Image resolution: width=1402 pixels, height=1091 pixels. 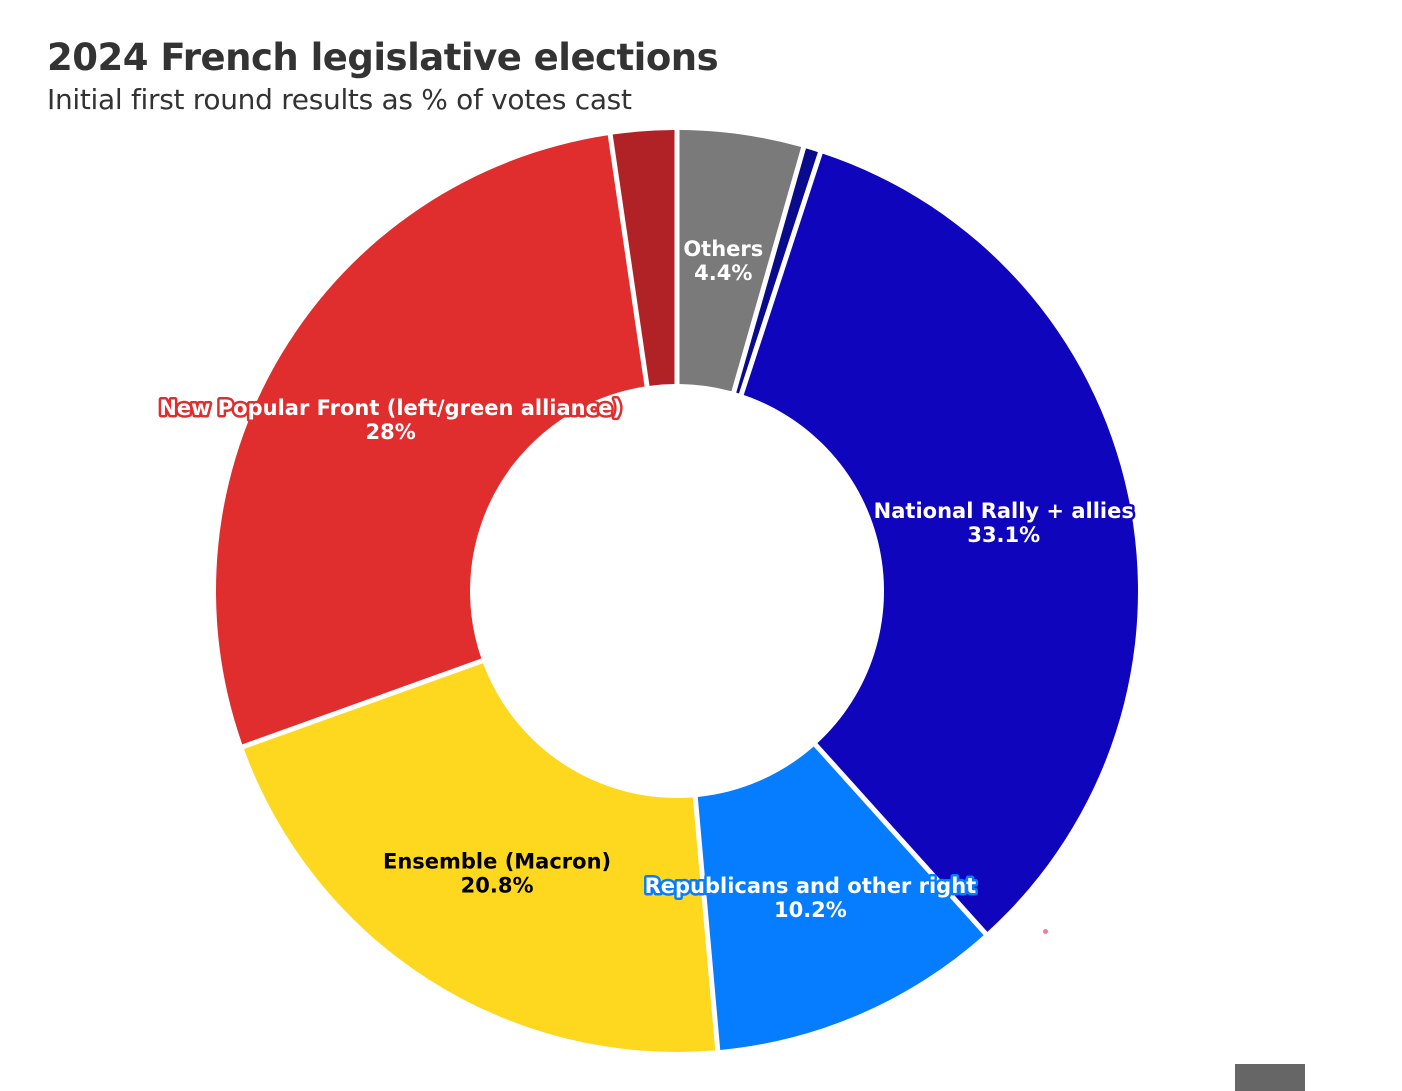 What do you see at coordinates (383, 57) in the screenshot?
I see `chart-title: 2024 French legislative elections` at bounding box center [383, 57].